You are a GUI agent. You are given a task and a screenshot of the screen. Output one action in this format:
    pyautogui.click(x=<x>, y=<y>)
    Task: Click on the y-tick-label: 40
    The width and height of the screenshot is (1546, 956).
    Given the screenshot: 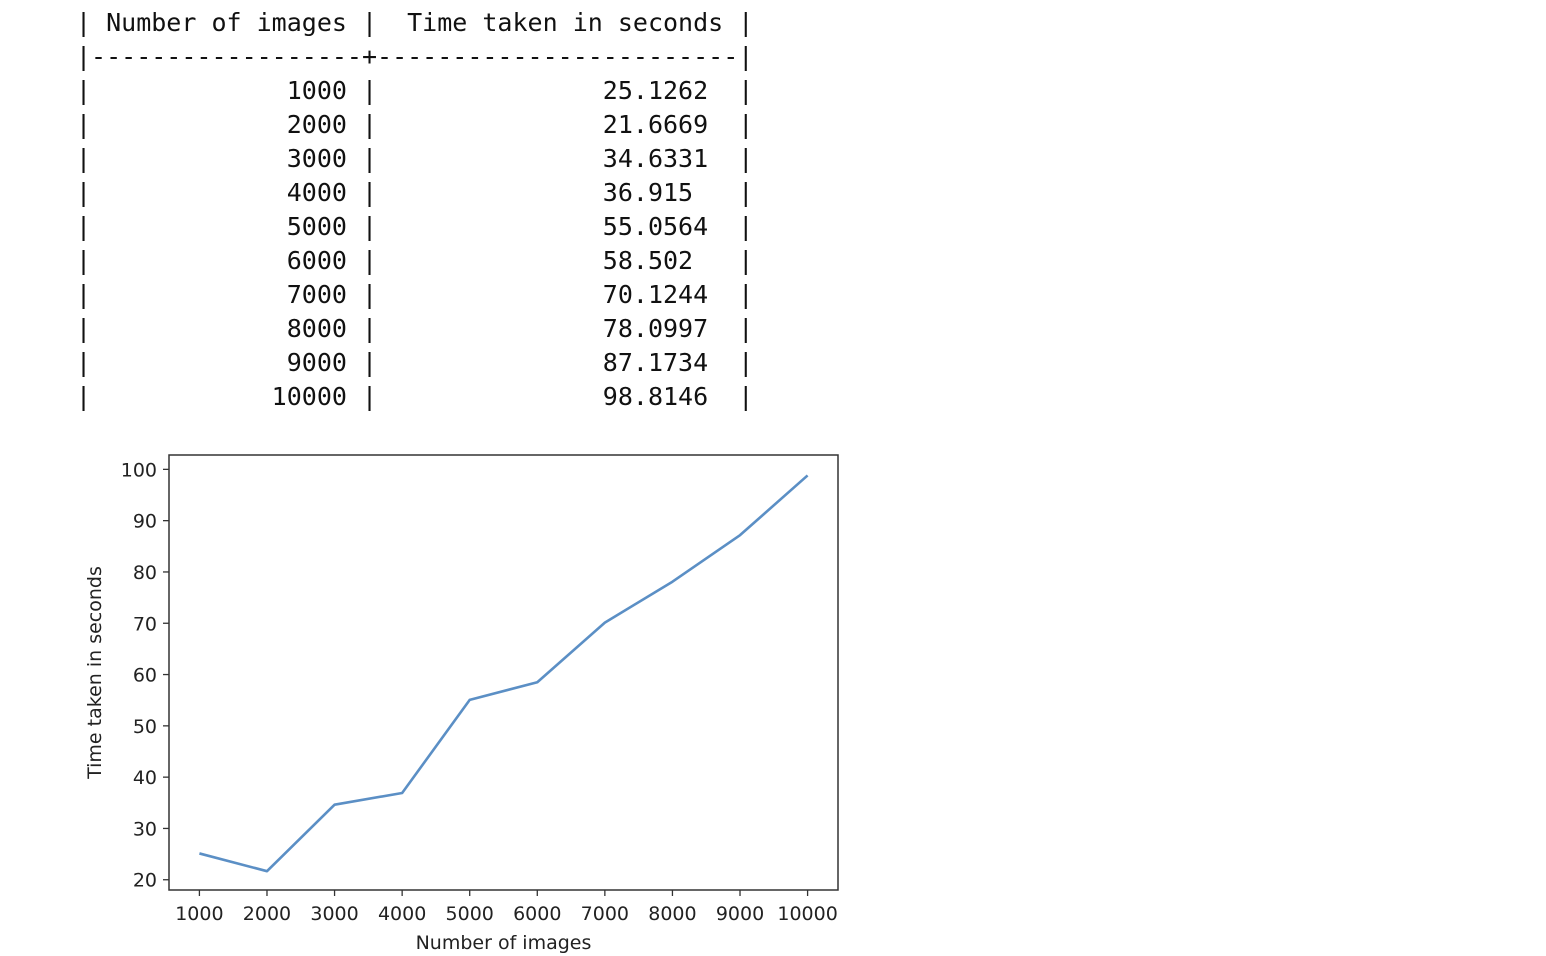 What is the action you would take?
    pyautogui.click(x=145, y=778)
    